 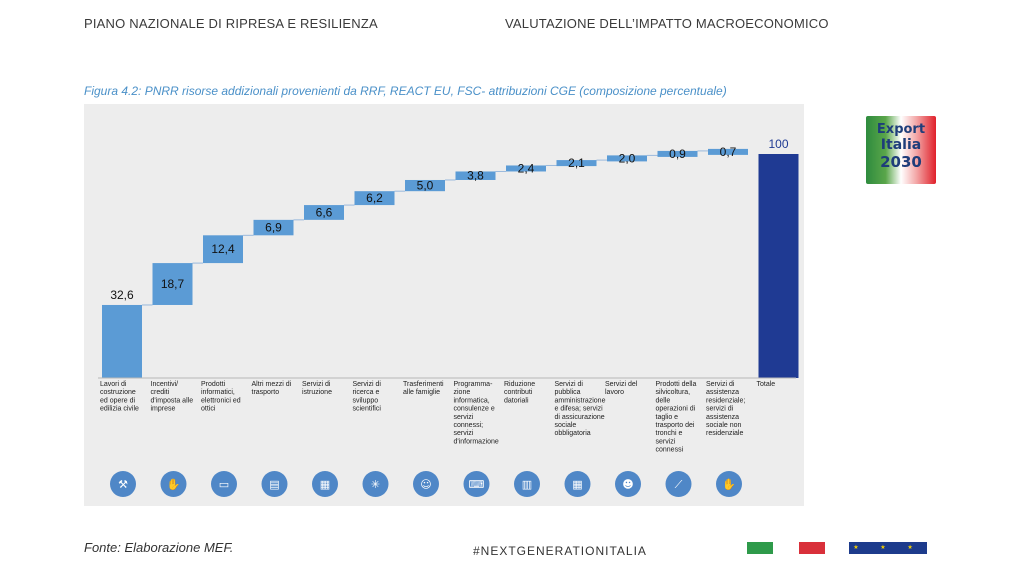 What do you see at coordinates (778, 266) in the screenshot?
I see `total-bar` at bounding box center [778, 266].